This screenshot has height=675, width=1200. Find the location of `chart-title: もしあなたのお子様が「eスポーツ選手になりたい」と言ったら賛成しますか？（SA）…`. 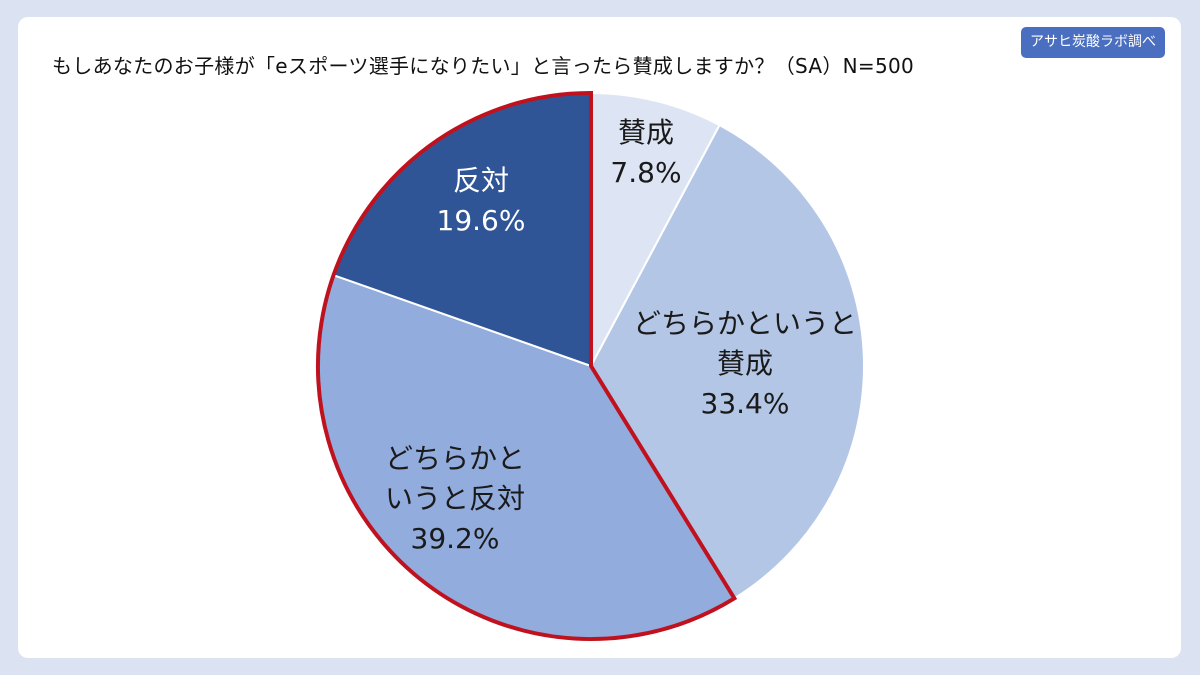

chart-title: もしあなたのお子様が「eスポーツ選手になりたい」と言ったら賛成しますか？（SA）… is located at coordinates (483, 66).